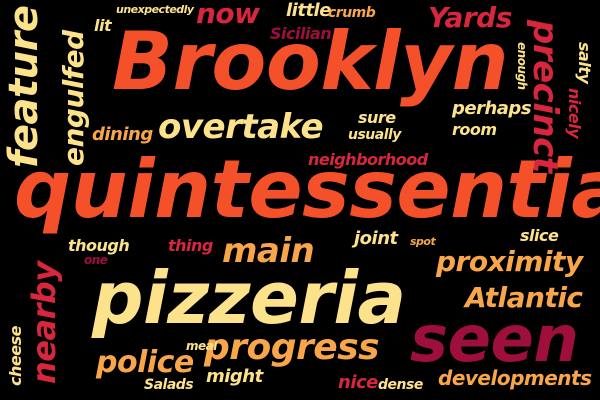  What do you see at coordinates (103, 25) in the screenshot?
I see `word-lit: lit` at bounding box center [103, 25].